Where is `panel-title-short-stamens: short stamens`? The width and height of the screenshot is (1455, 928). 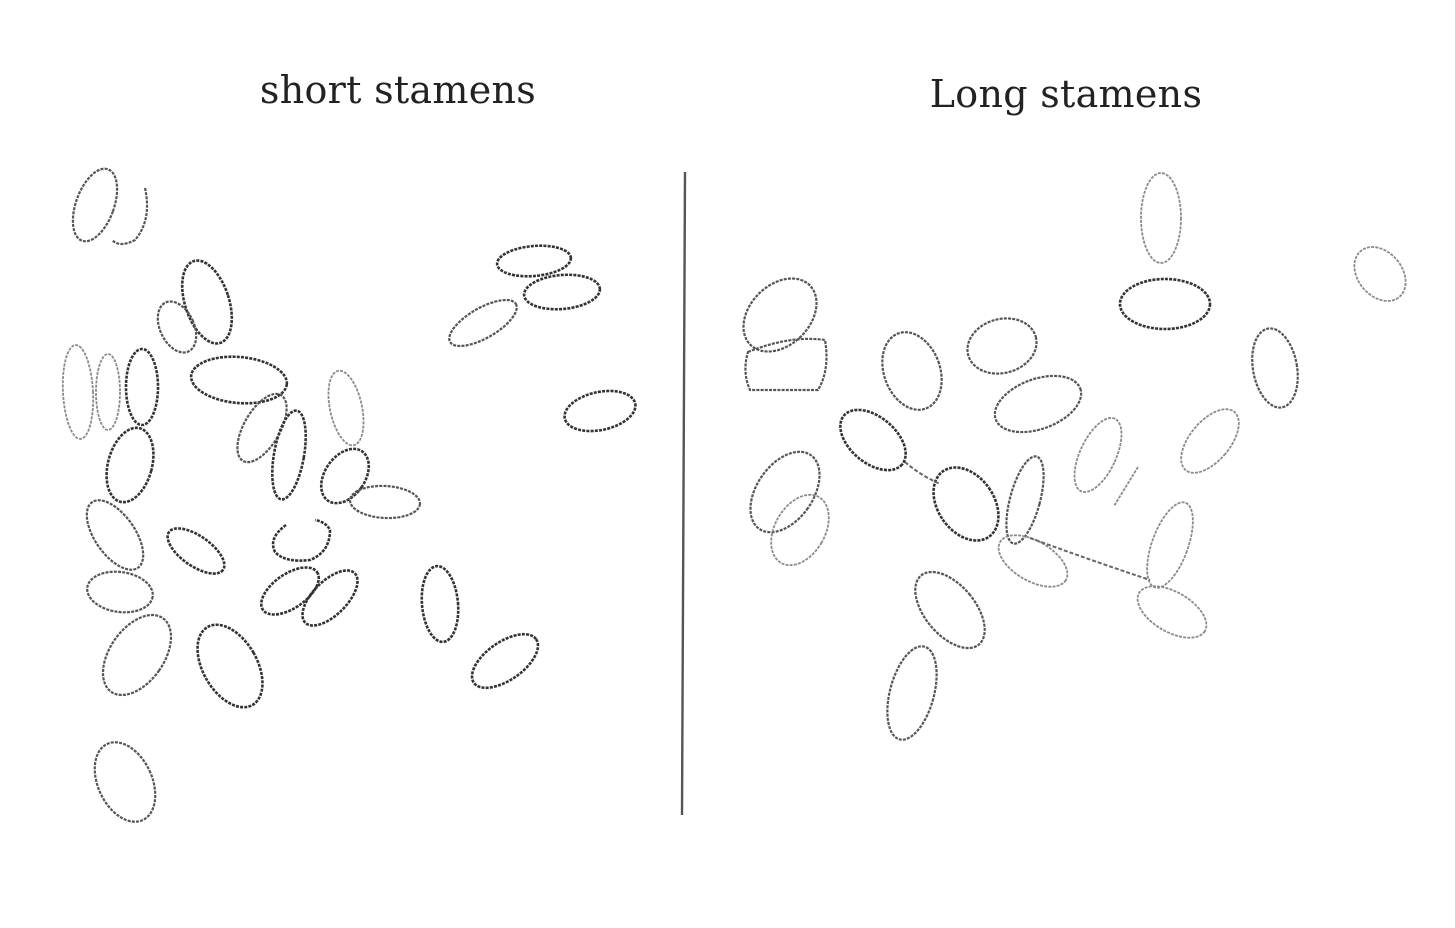
panel-title-short-stamens: short stamens is located at coordinates (398, 90).